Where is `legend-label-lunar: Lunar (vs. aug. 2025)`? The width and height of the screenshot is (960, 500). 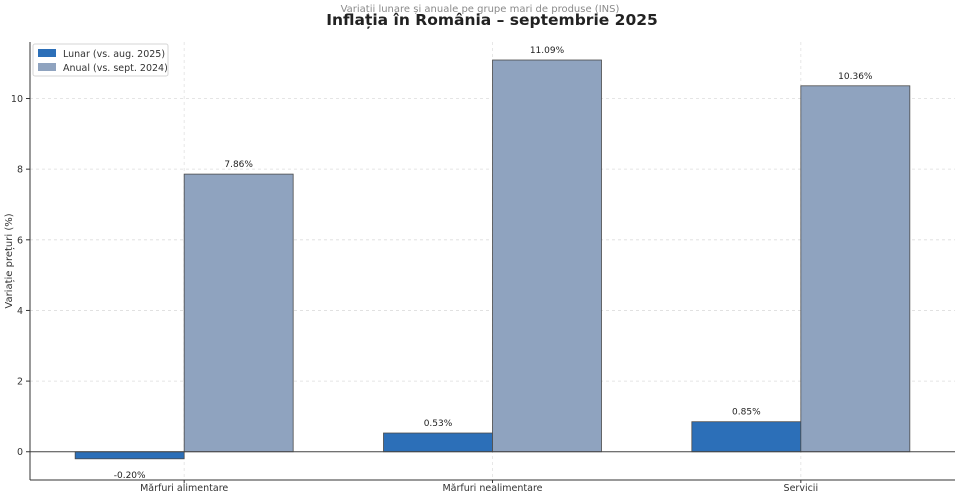
legend-label-lunar: Lunar (vs. aug. 2025) is located at coordinates (114, 54).